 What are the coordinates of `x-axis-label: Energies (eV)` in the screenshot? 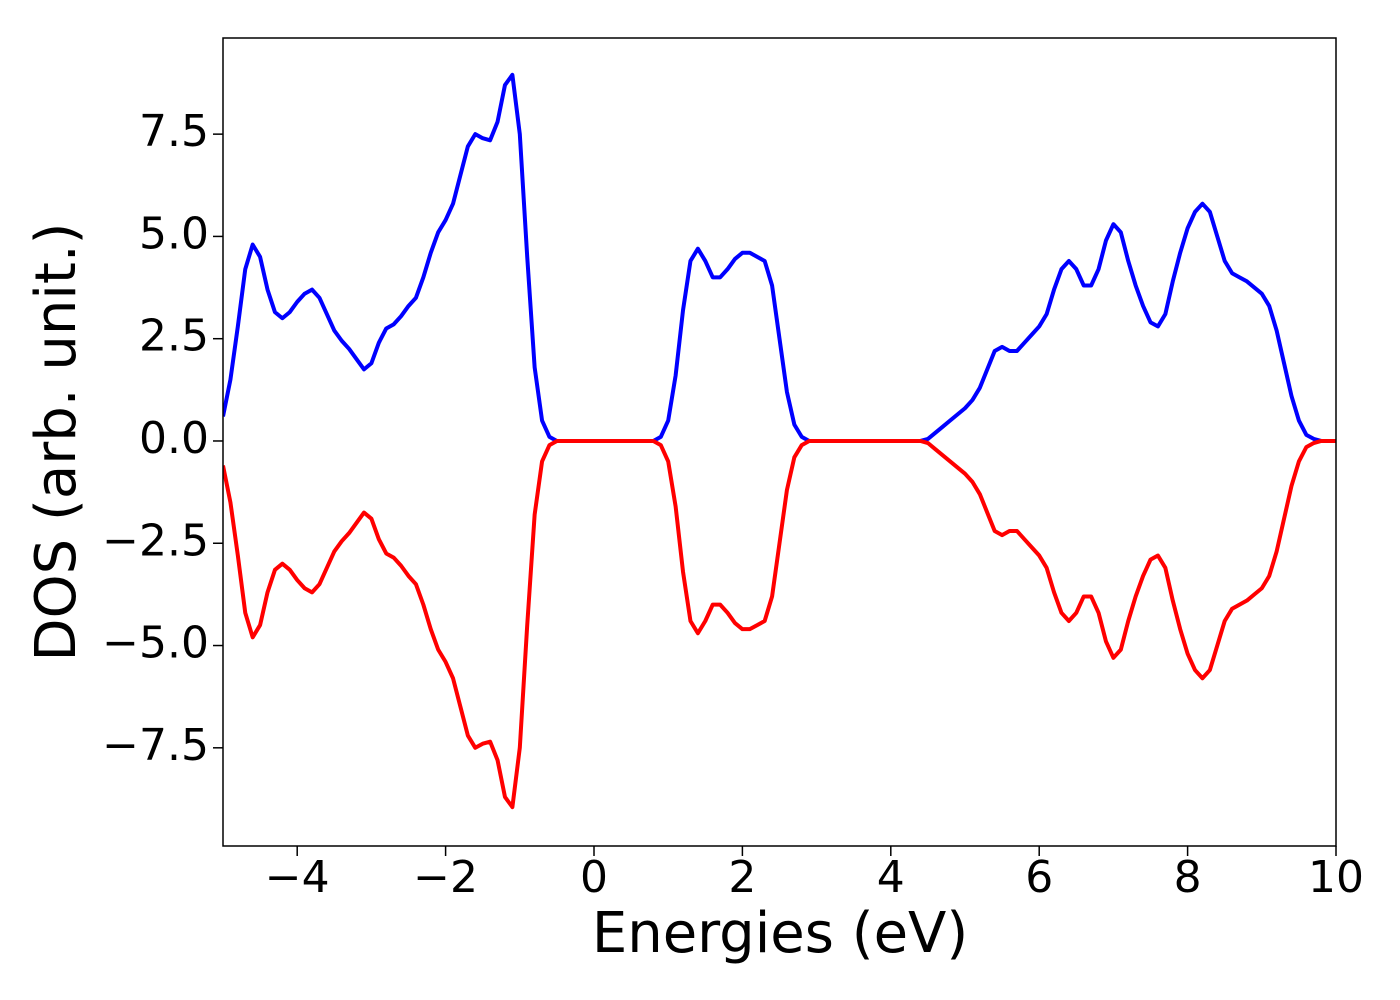 It's located at (780, 933).